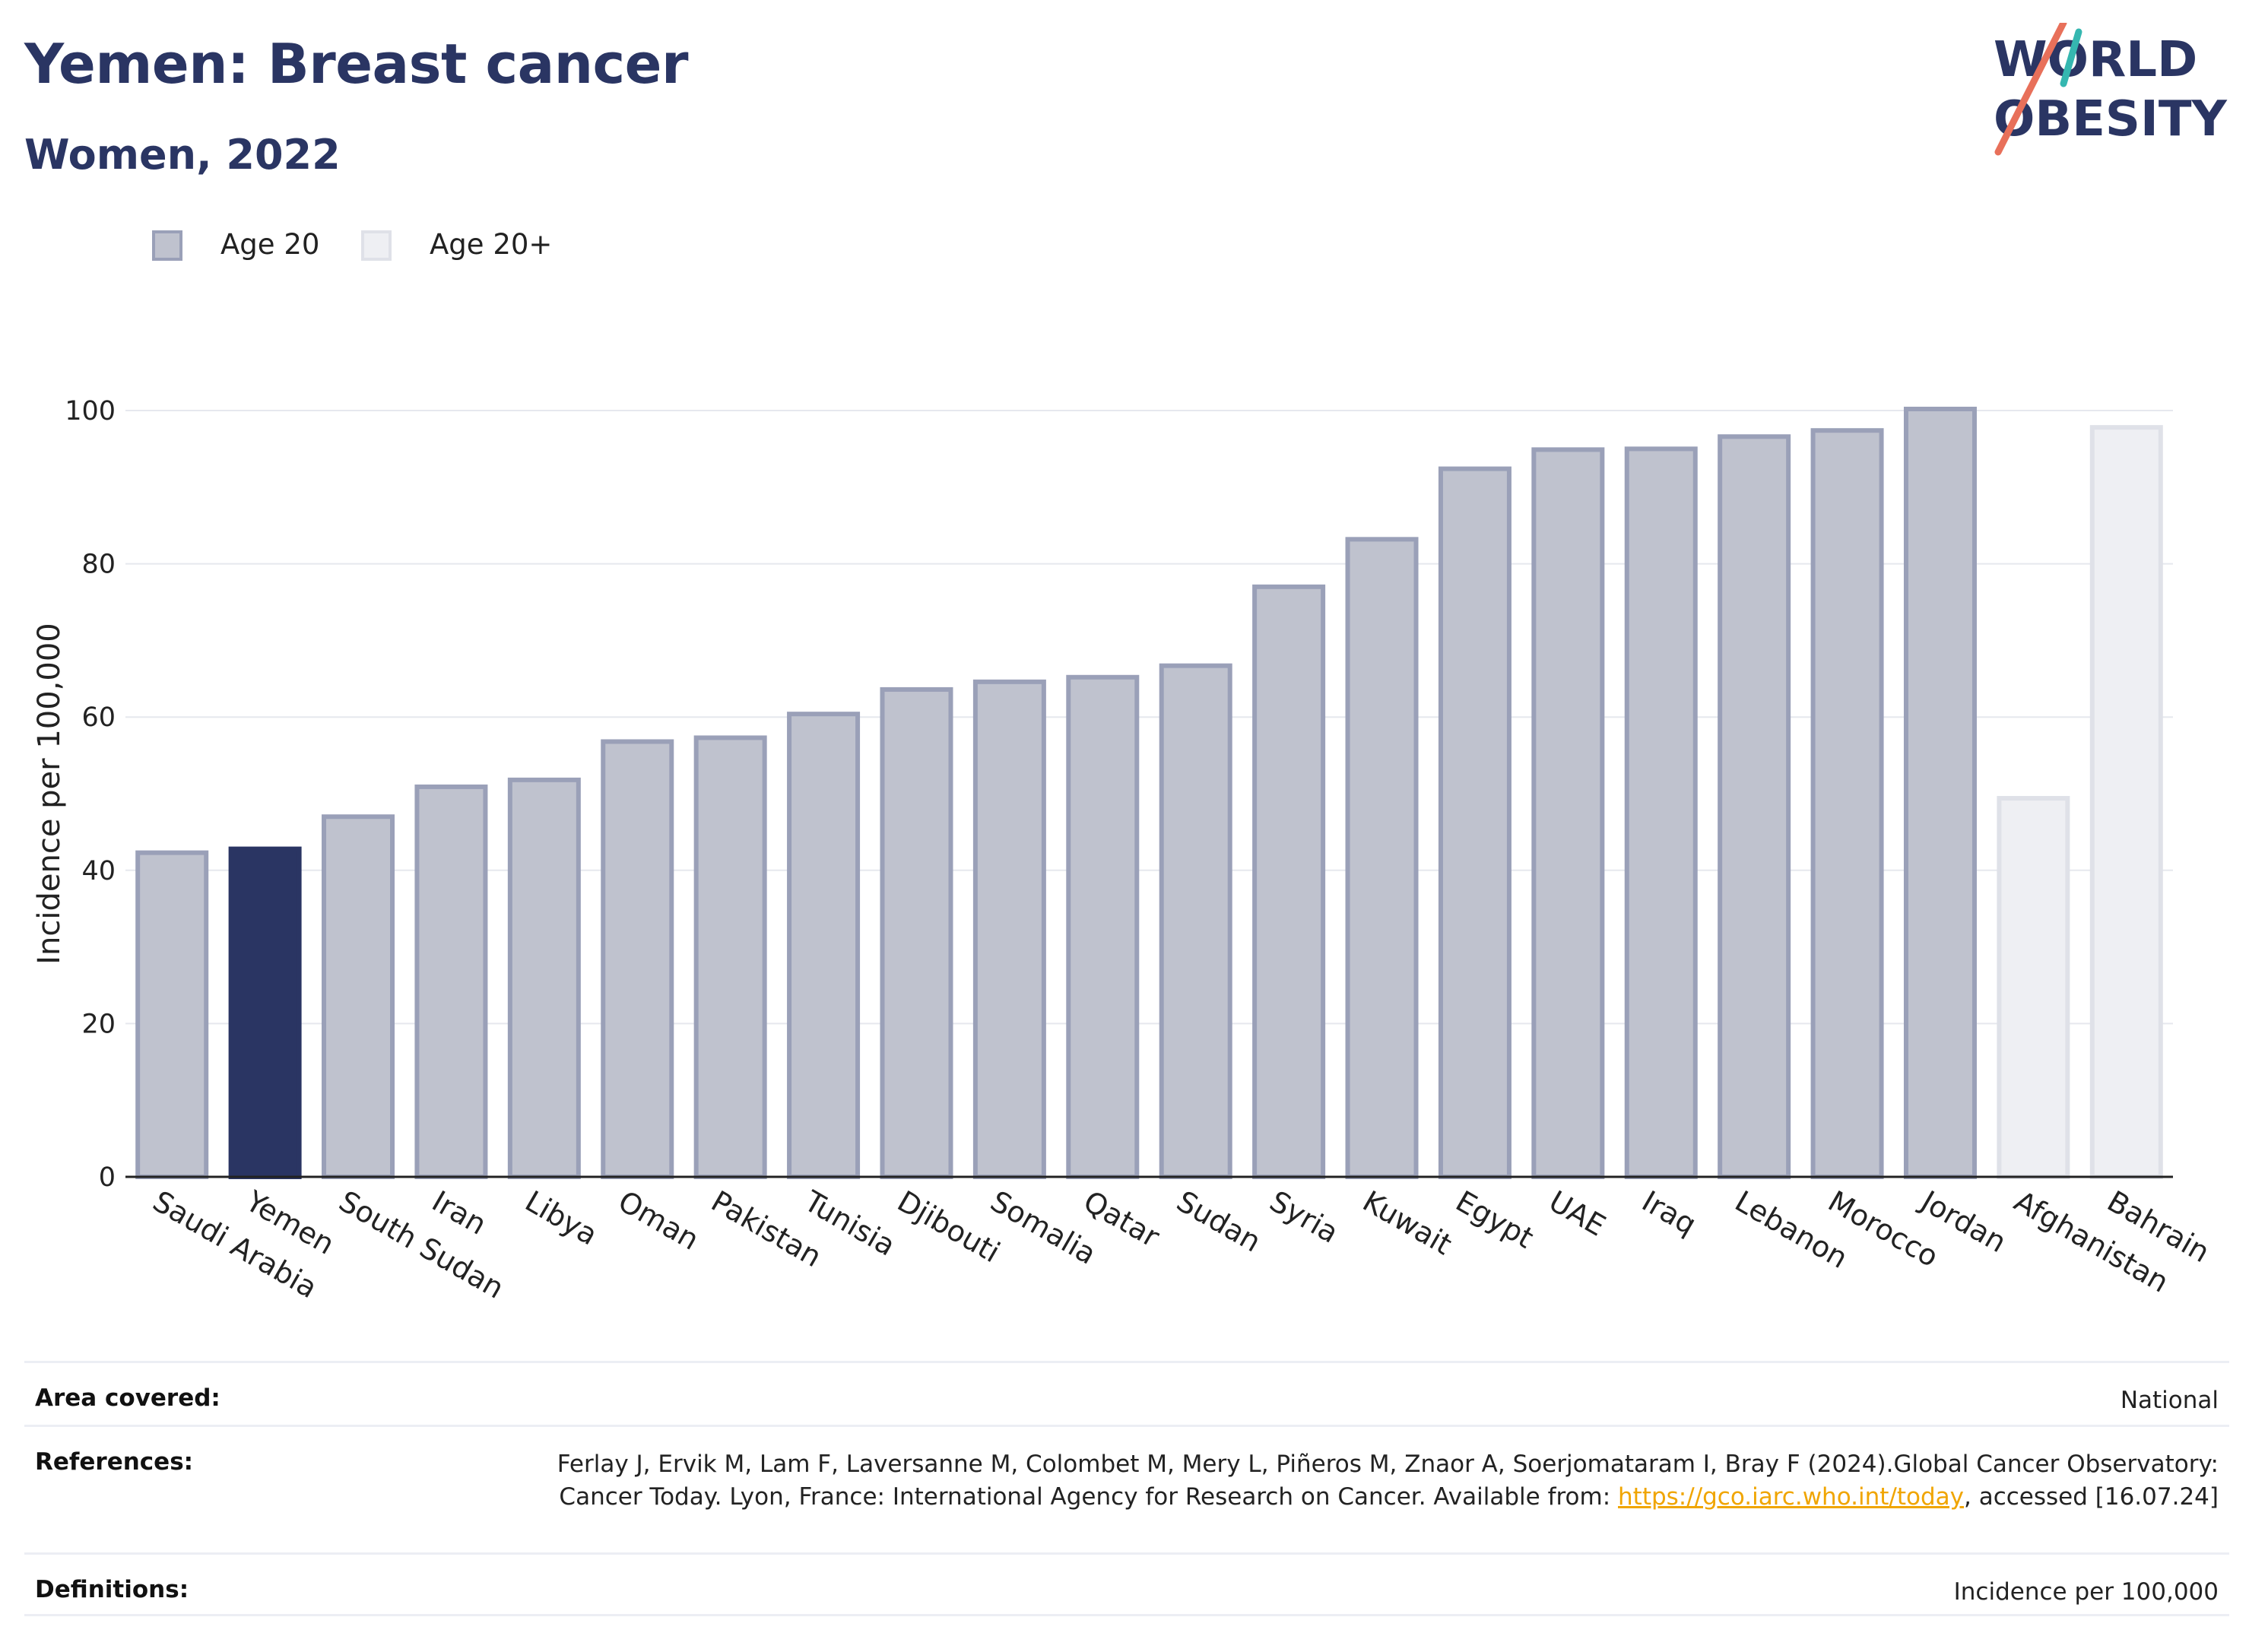  Describe the element at coordinates (2086, 1592) in the screenshot. I see `info-value-definitions: Incidence per 100,000` at that location.